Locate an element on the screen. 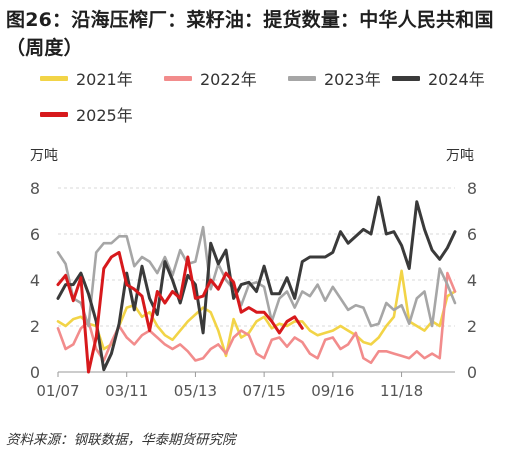 This screenshot has width=519, height=458. y-tick-label-left: 2 is located at coordinates (35, 326).